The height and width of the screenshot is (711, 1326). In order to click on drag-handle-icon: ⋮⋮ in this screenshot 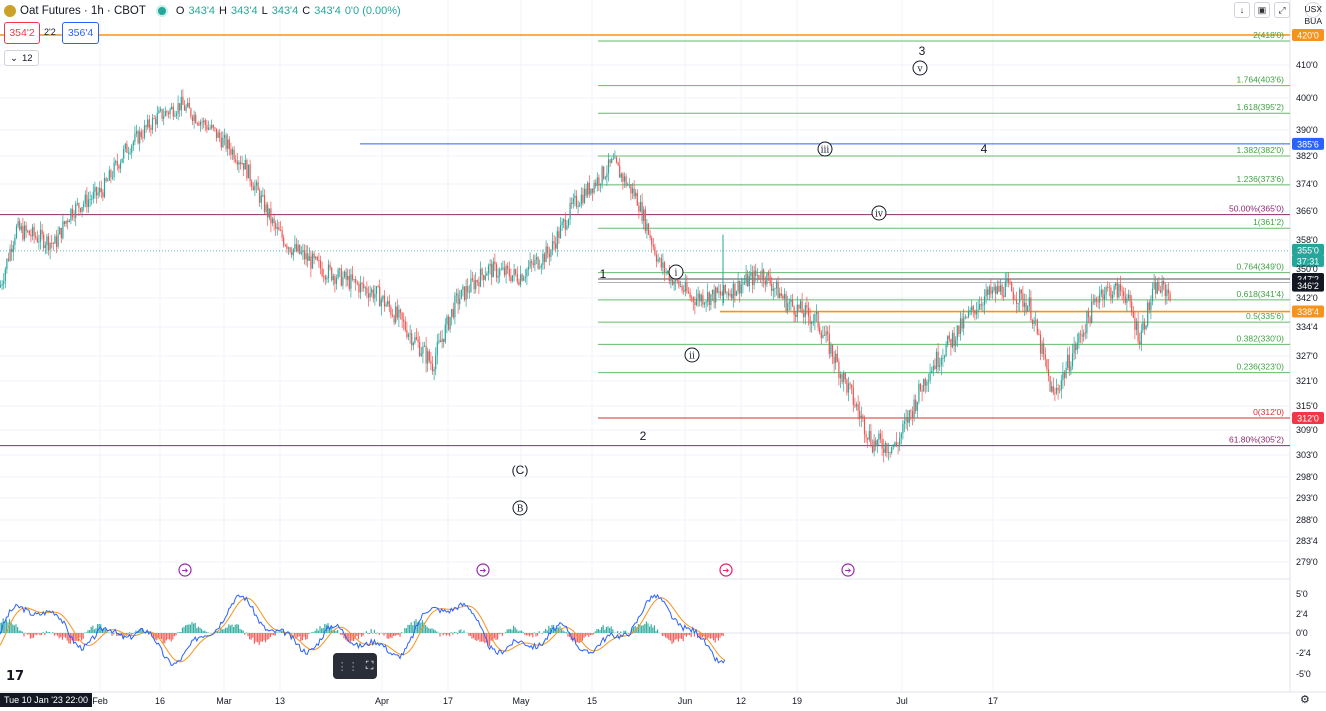, I will do `click(347, 666)`.